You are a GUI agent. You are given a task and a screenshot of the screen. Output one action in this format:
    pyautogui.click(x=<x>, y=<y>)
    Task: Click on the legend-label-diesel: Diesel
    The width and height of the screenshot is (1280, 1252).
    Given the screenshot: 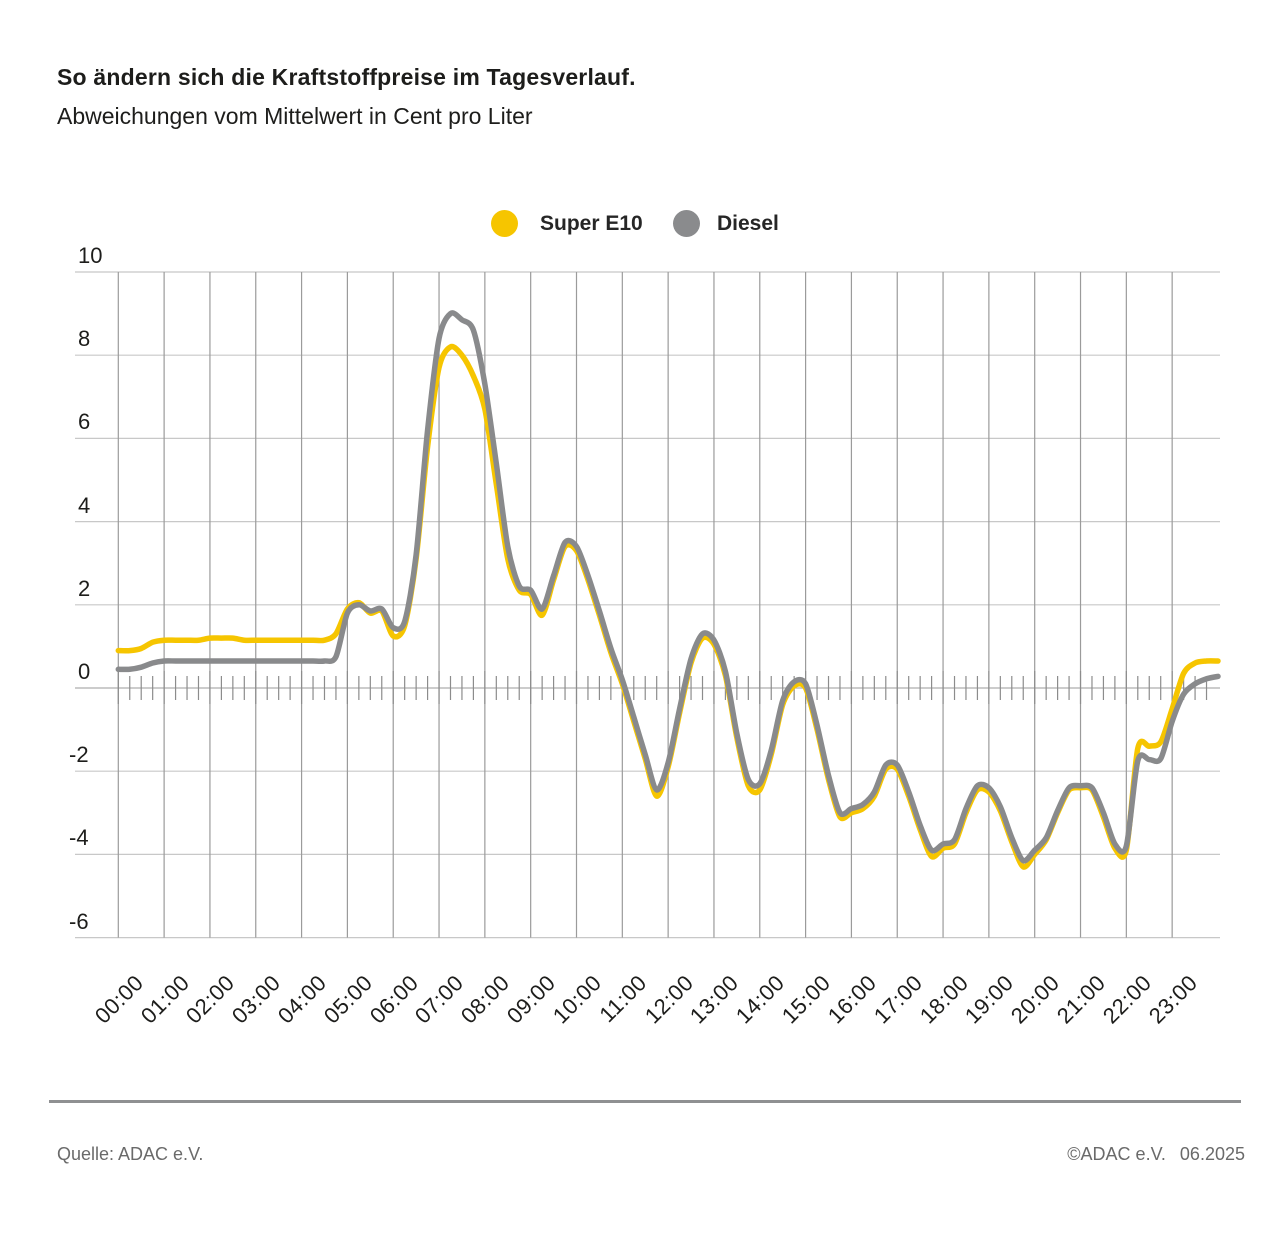 What is the action you would take?
    pyautogui.click(x=748, y=223)
    